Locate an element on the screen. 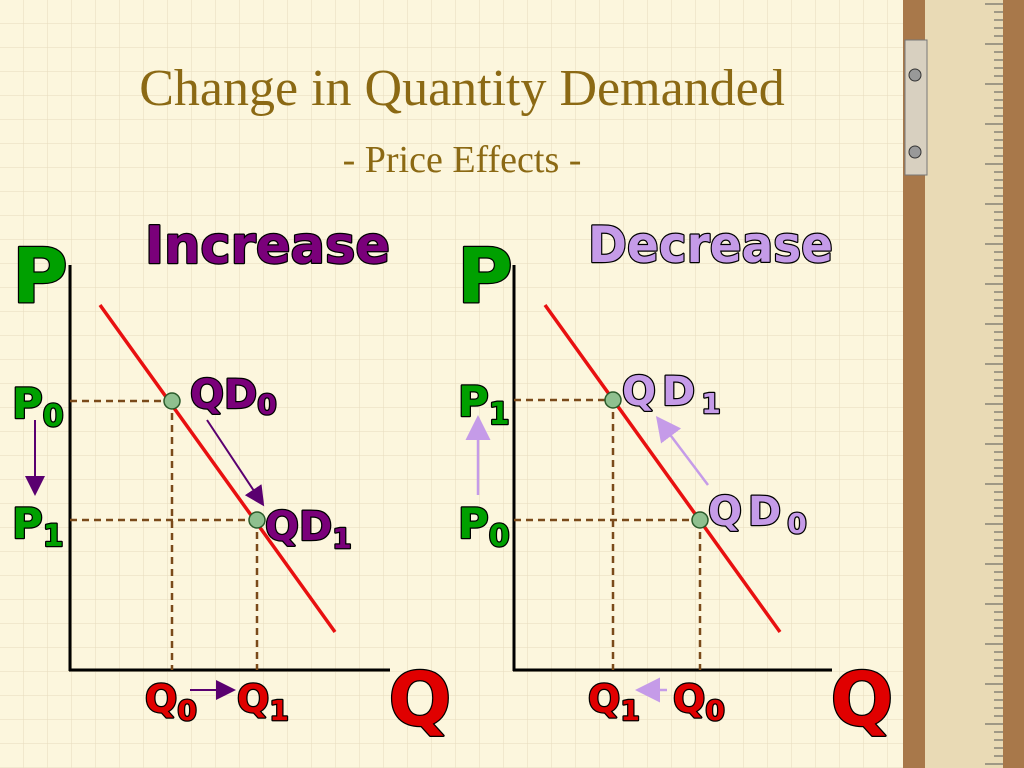  title: Change in Quantity Demanded is located at coordinates (462, 88).